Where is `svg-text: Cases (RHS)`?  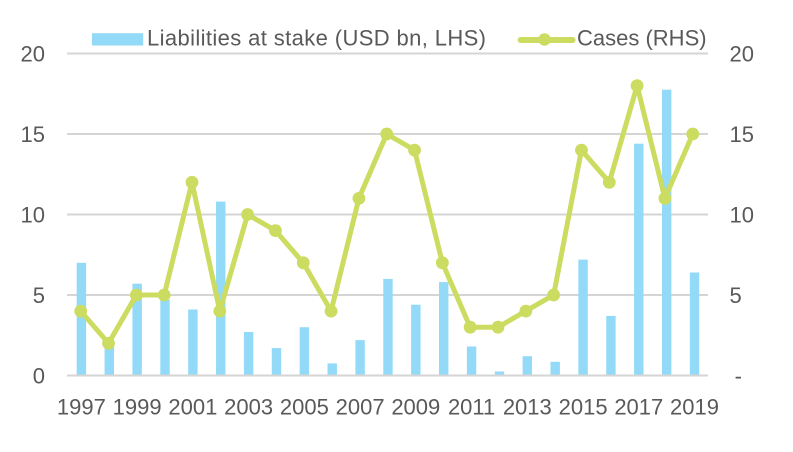
svg-text: Cases (RHS) is located at coordinates (642, 38).